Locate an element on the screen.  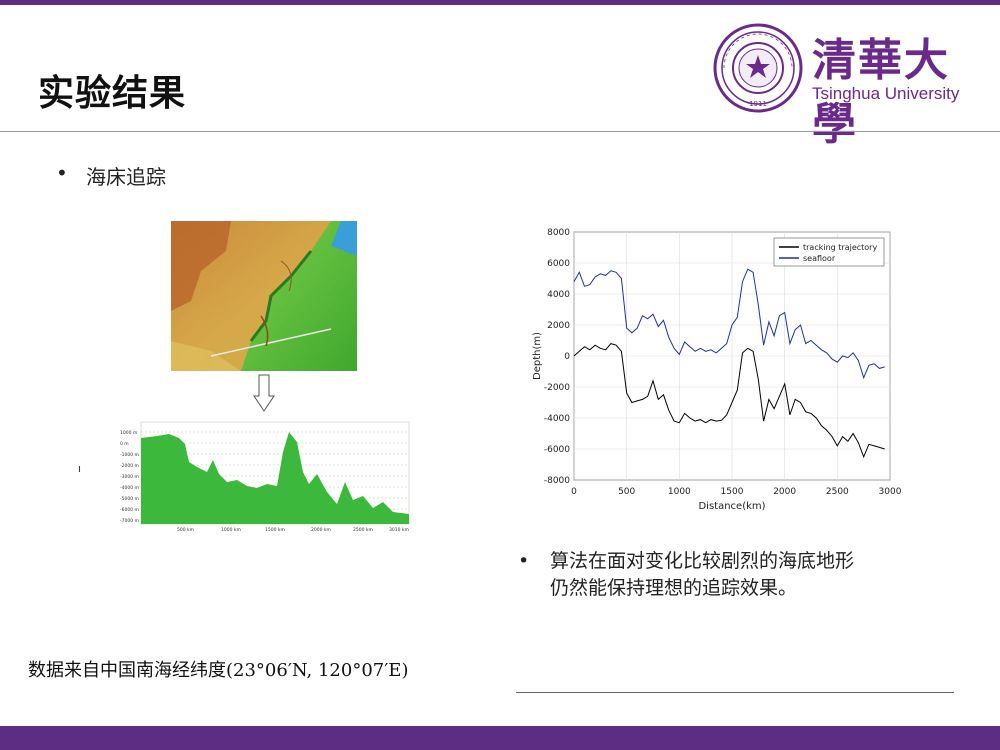
profile-xtick: 500 km is located at coordinates (185, 530).